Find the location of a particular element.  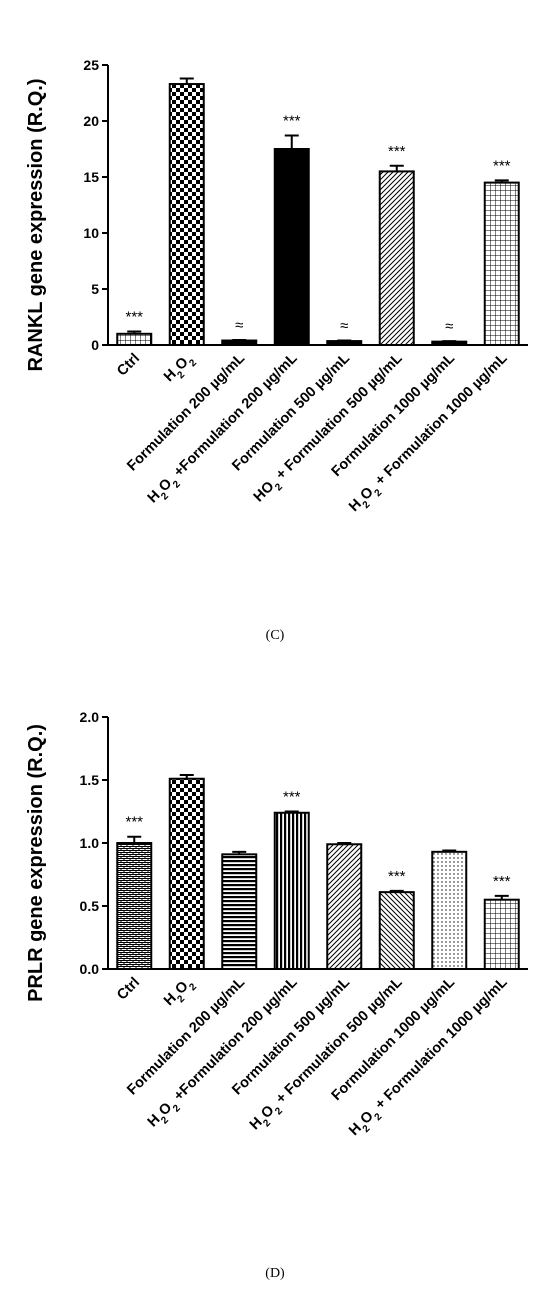

panel-label-c: (C) is located at coordinates (275, 635).